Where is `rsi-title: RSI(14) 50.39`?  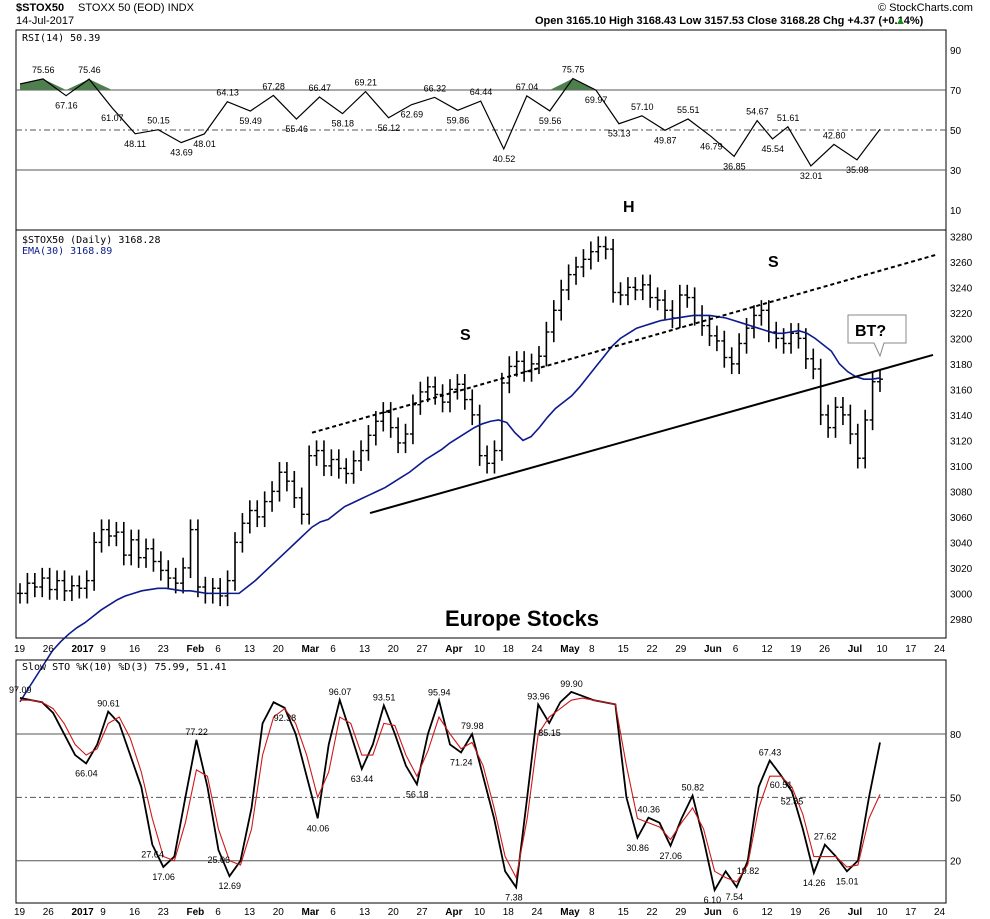 rsi-title: RSI(14) 50.39 is located at coordinates (61, 38).